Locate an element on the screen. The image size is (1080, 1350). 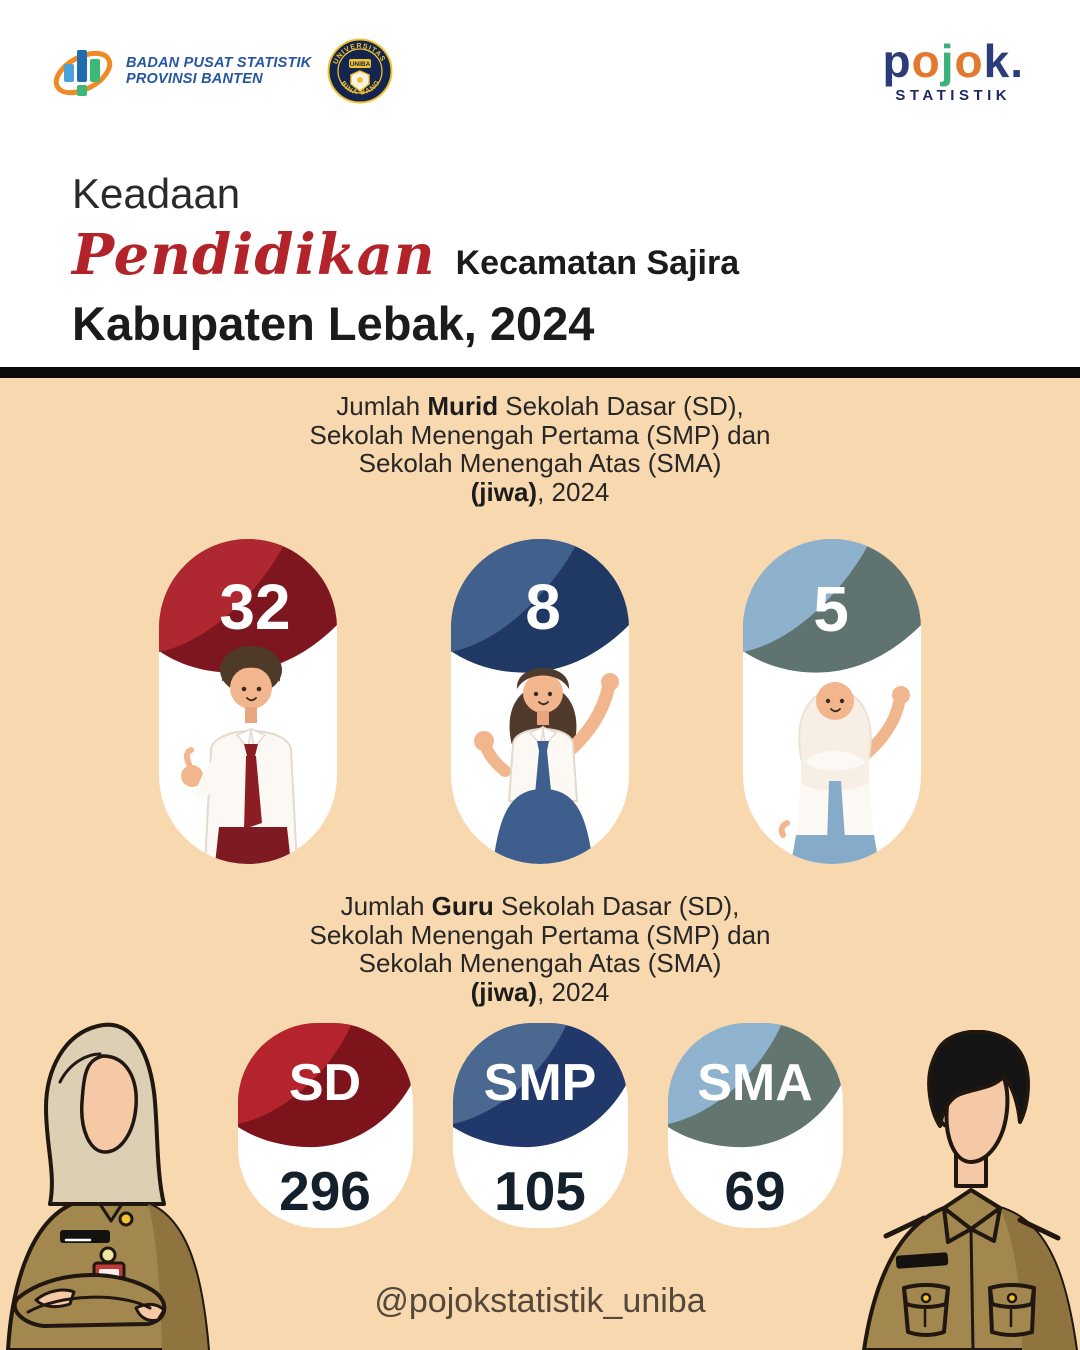
murid-title-line2: Sekolah Menengah Pertama (SMP) dan is located at coordinates (540, 434).